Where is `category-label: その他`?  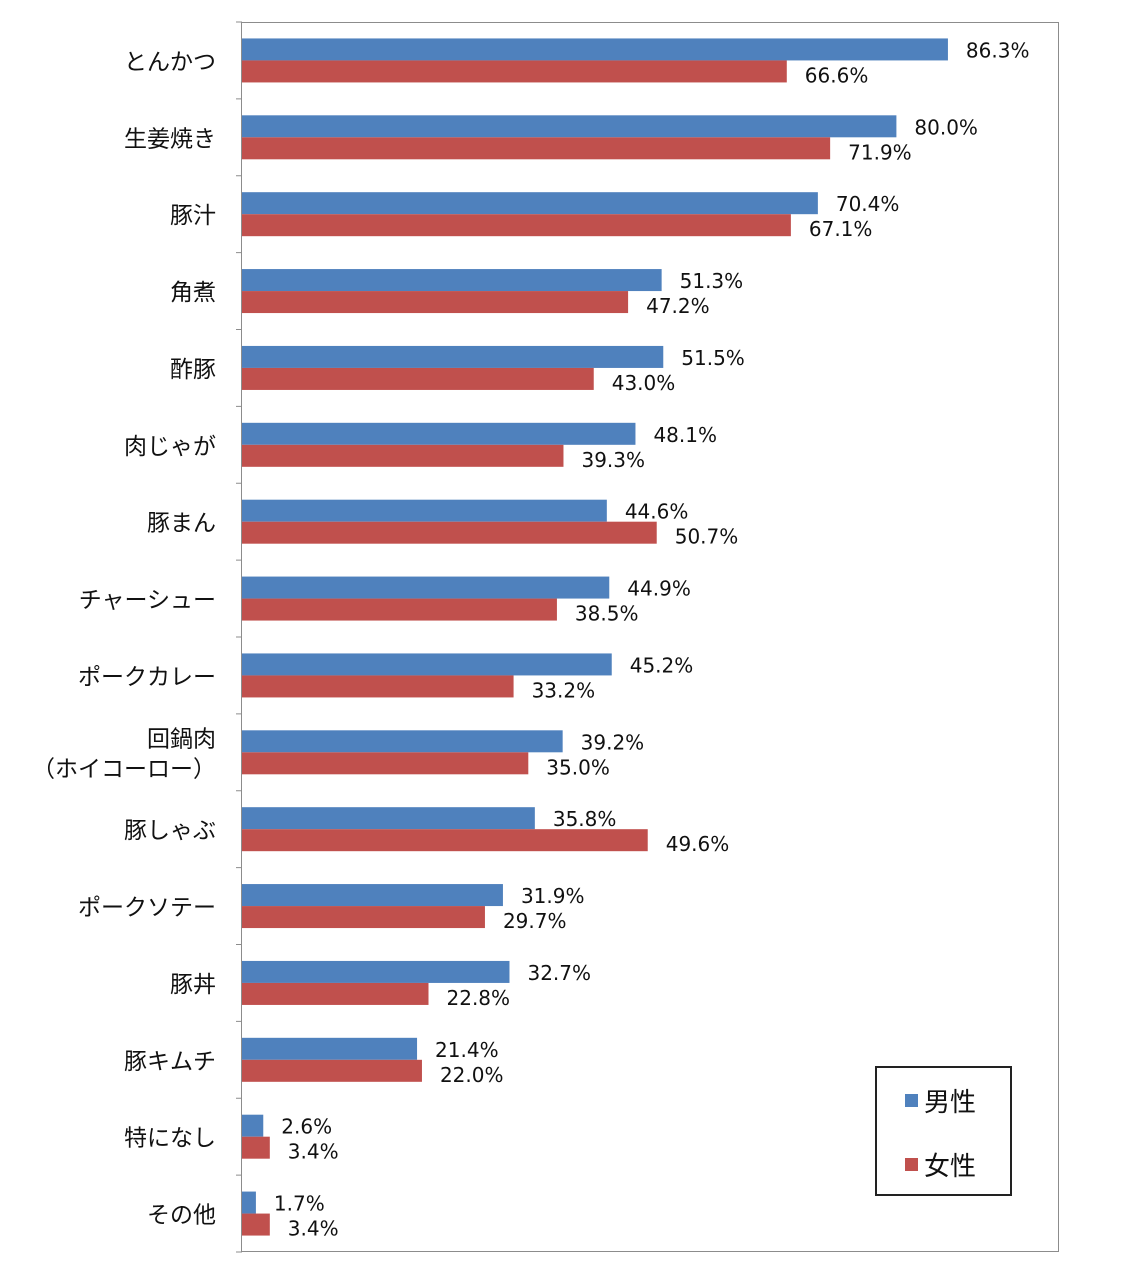
category-label: その他 is located at coordinates (181, 1216).